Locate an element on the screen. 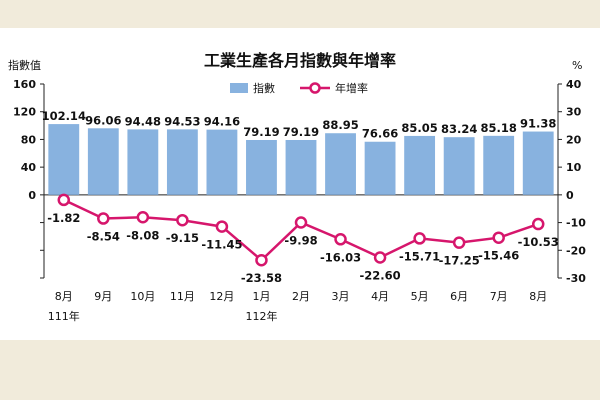 This screenshot has width=600, height=400. bar-value-label: 85.05 is located at coordinates (419, 128).